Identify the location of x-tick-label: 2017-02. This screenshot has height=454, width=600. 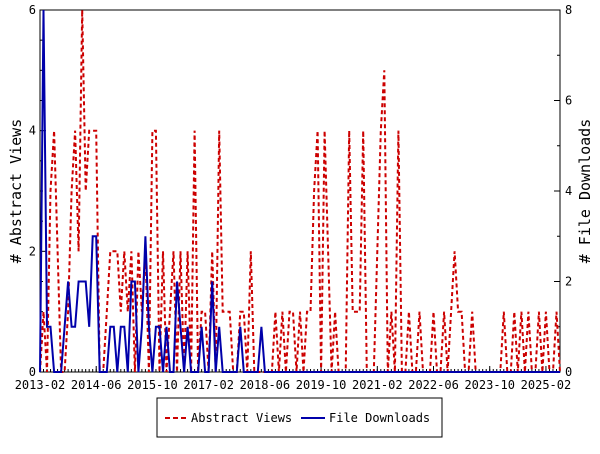
(208, 385).